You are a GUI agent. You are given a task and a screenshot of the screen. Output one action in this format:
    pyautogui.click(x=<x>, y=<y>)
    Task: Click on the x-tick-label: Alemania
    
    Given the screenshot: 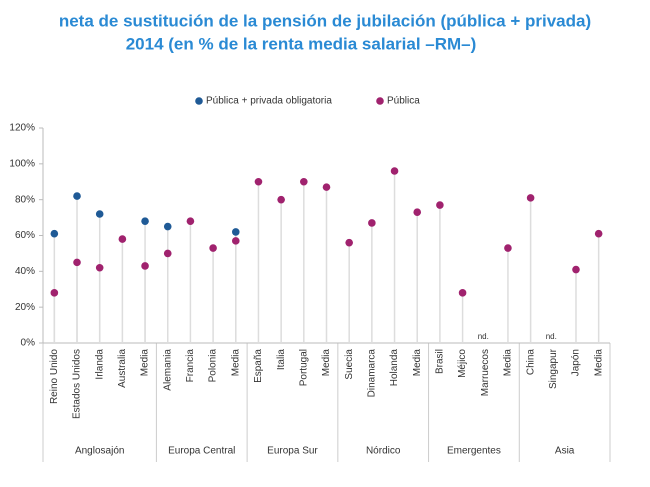 What is the action you would take?
    pyautogui.click(x=167, y=370)
    